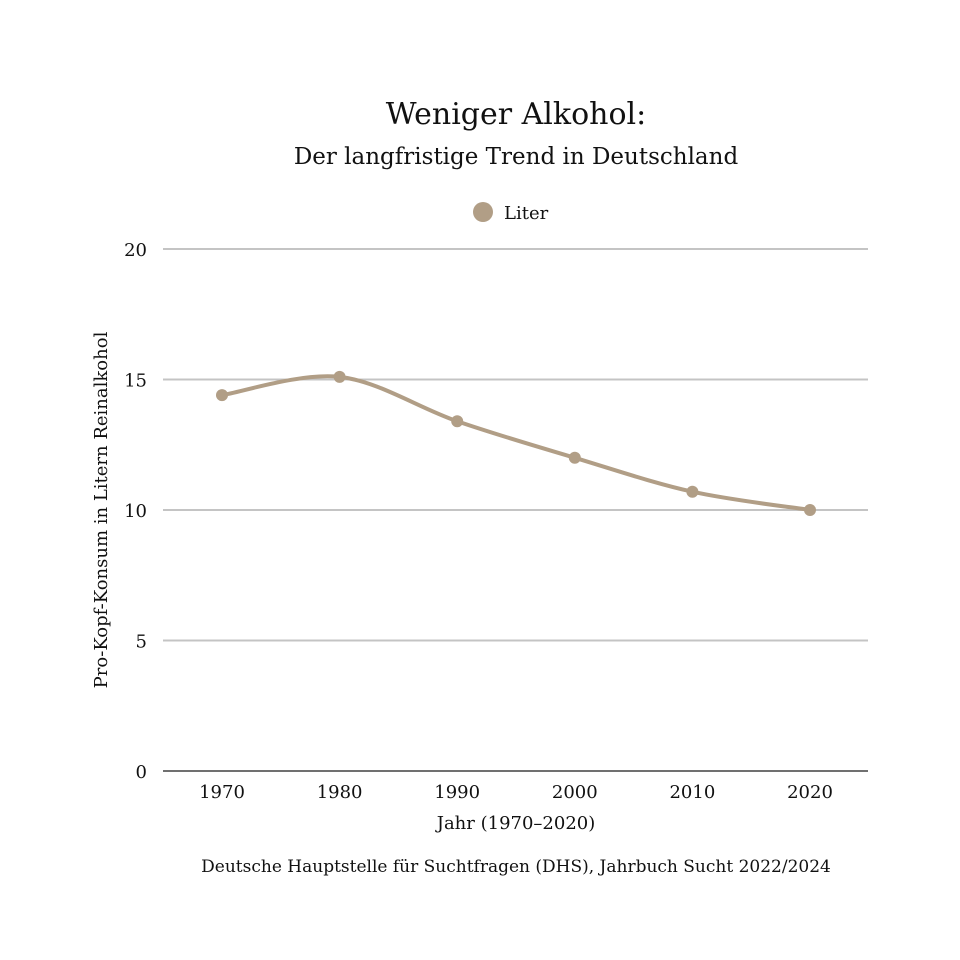 Image resolution: width=960 pixels, height=960 pixels. Describe the element at coordinates (483, 212) in the screenshot. I see `legend-marker` at that location.